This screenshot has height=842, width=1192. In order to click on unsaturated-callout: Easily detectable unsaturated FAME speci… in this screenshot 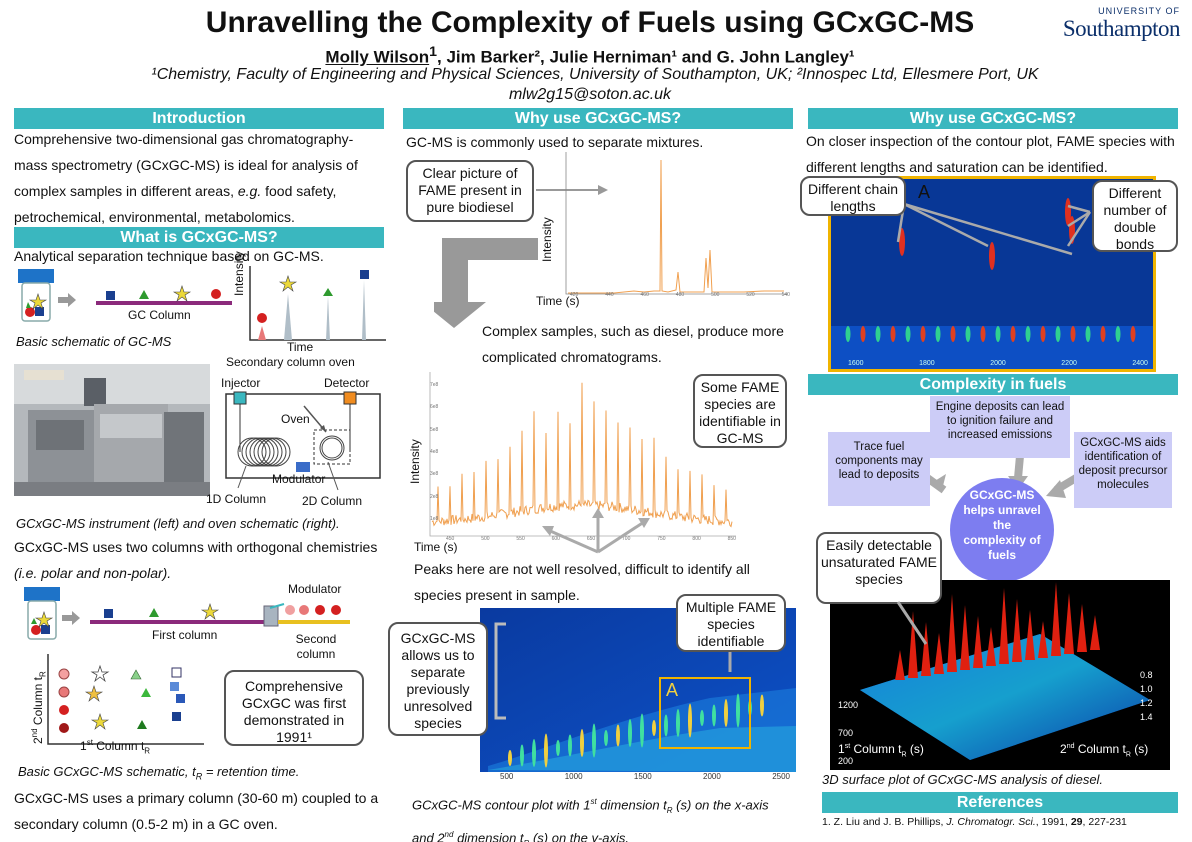, I will do `click(879, 568)`.